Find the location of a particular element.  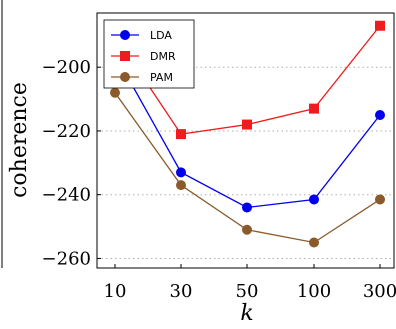

y-tick-label: −260 is located at coordinates (66, 258).